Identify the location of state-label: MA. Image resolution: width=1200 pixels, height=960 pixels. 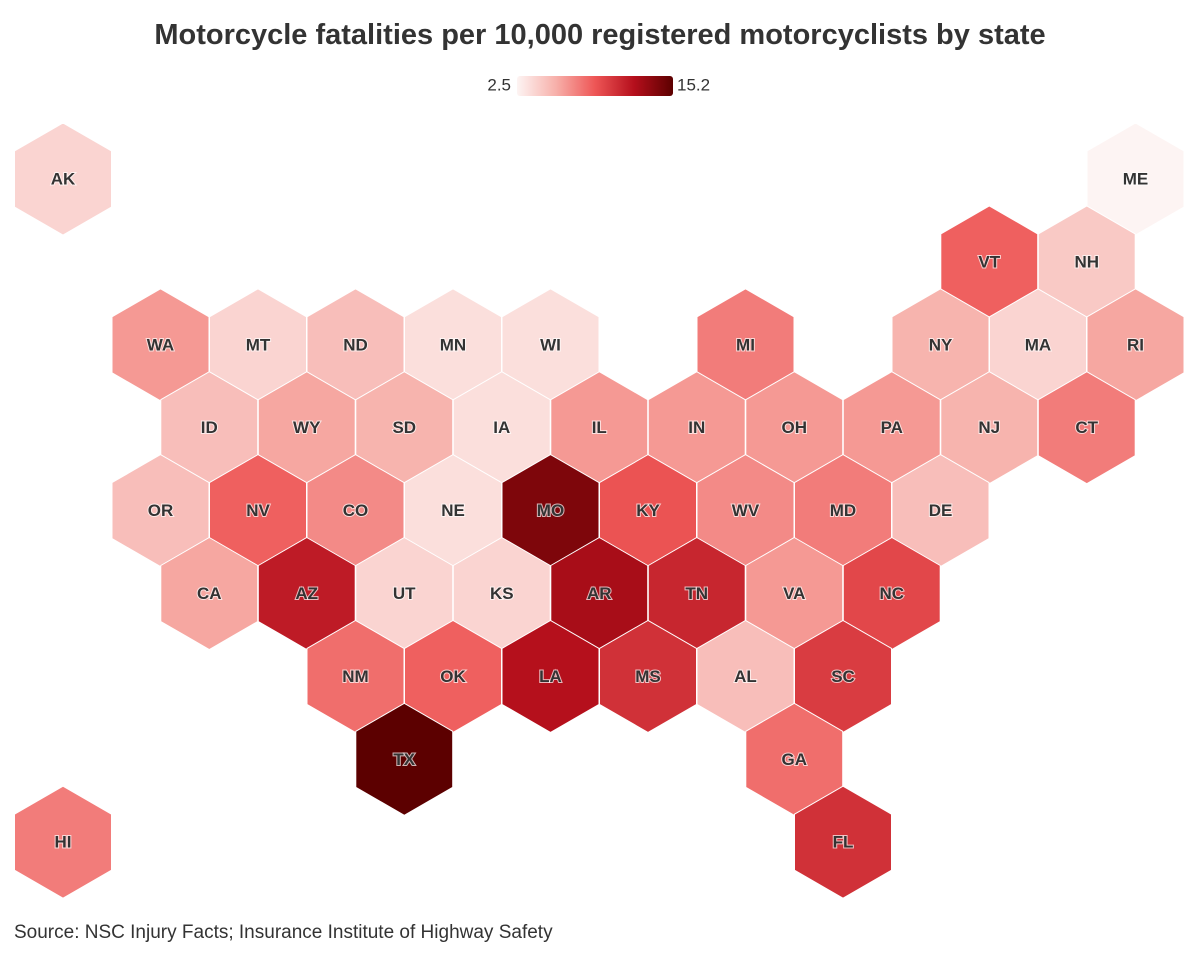
(1038, 344).